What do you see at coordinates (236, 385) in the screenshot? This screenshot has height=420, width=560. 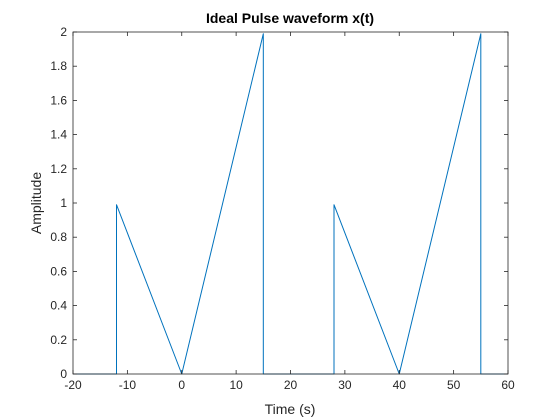 I see `x-tick-label: 10` at bounding box center [236, 385].